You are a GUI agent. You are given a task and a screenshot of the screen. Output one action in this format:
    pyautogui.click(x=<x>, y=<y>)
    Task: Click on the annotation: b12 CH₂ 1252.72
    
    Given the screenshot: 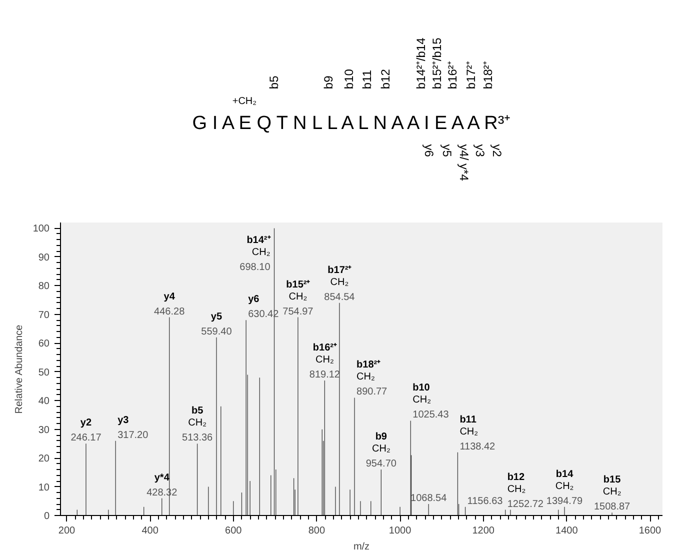 What is the action you would take?
    pyautogui.click(x=525, y=491)
    